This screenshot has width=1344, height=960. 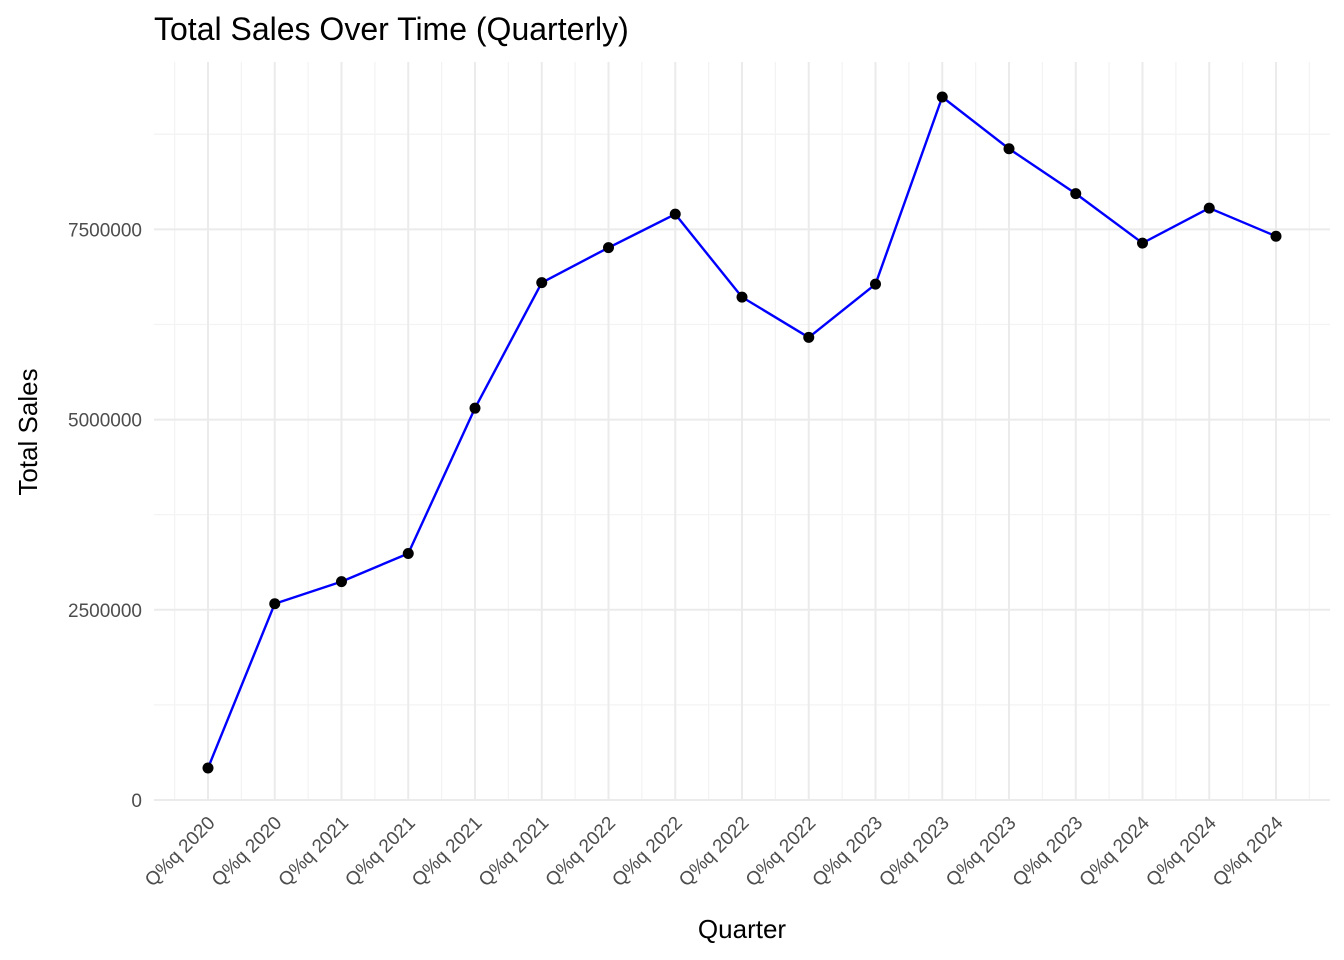 I want to click on y-axis-title: Total Sales, so click(x=28, y=431).